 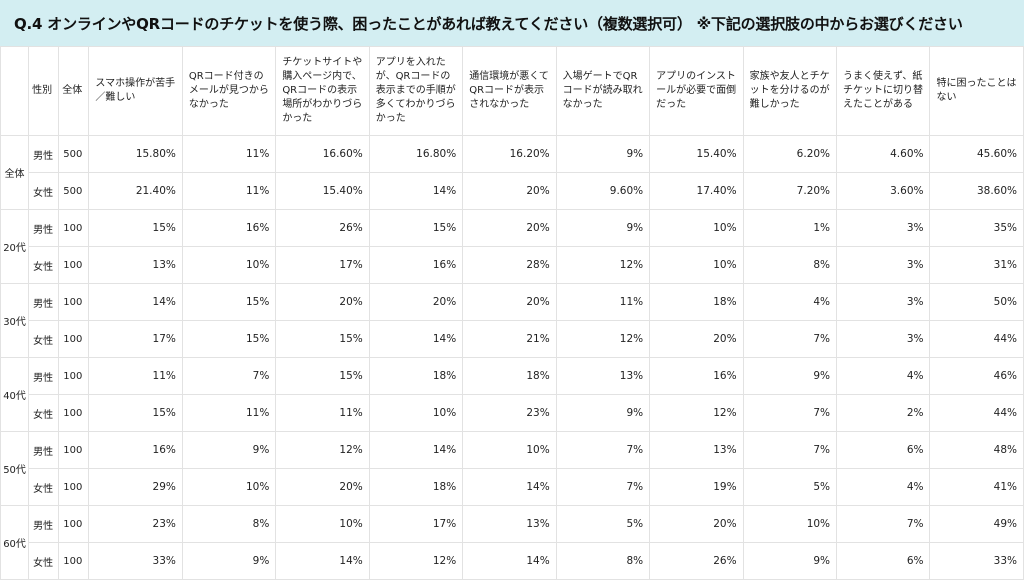 What do you see at coordinates (790, 487) in the screenshot?
I see `percent-cell: 5%` at bounding box center [790, 487].